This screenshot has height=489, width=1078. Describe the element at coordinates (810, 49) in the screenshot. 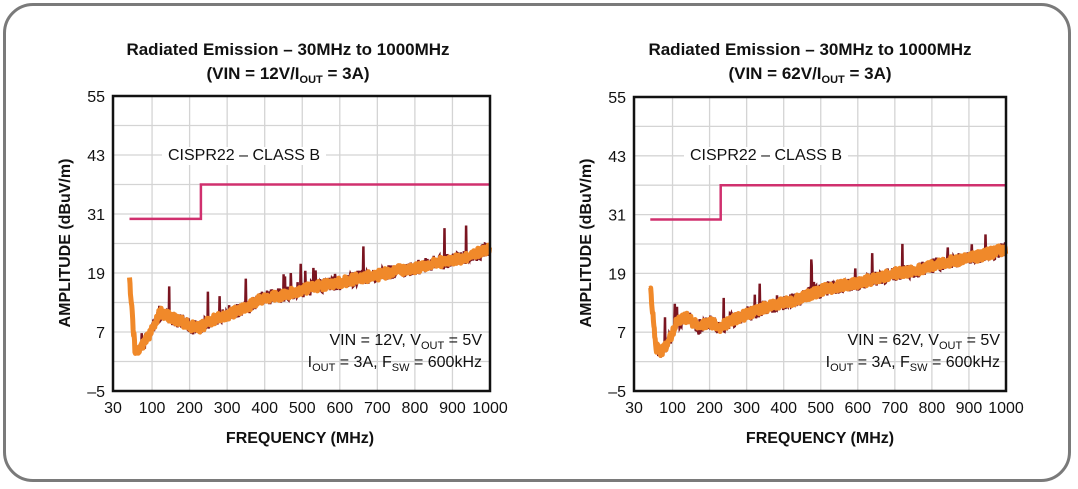

I see `chart-2-title-line: Radiated Emission – 30MHz to 1000MHz` at that location.